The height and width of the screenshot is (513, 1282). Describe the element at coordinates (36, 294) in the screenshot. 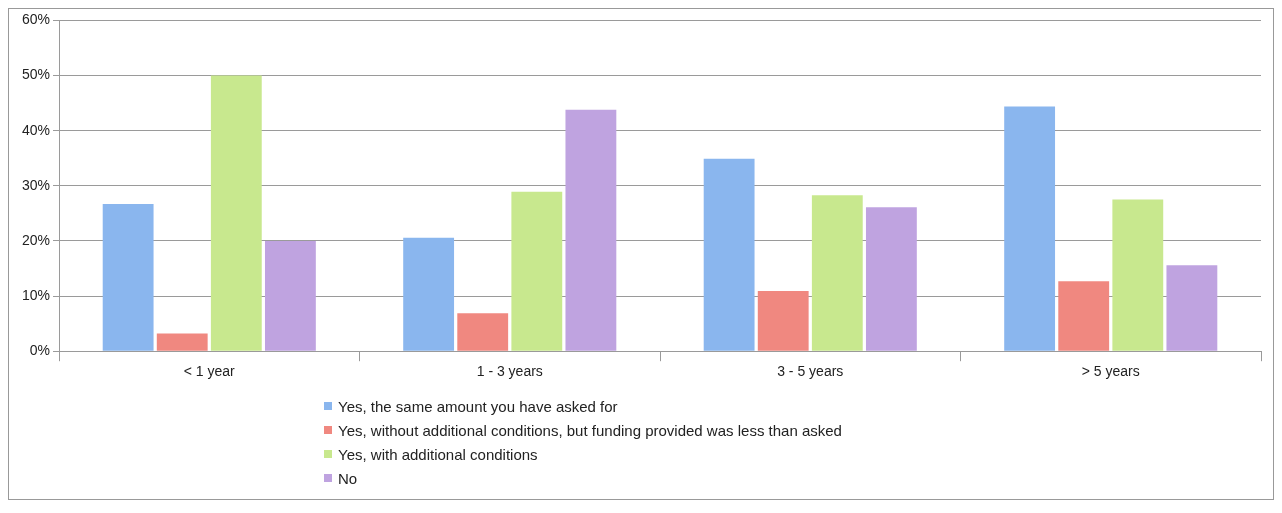

I see `y-tick-label: 10%` at that location.